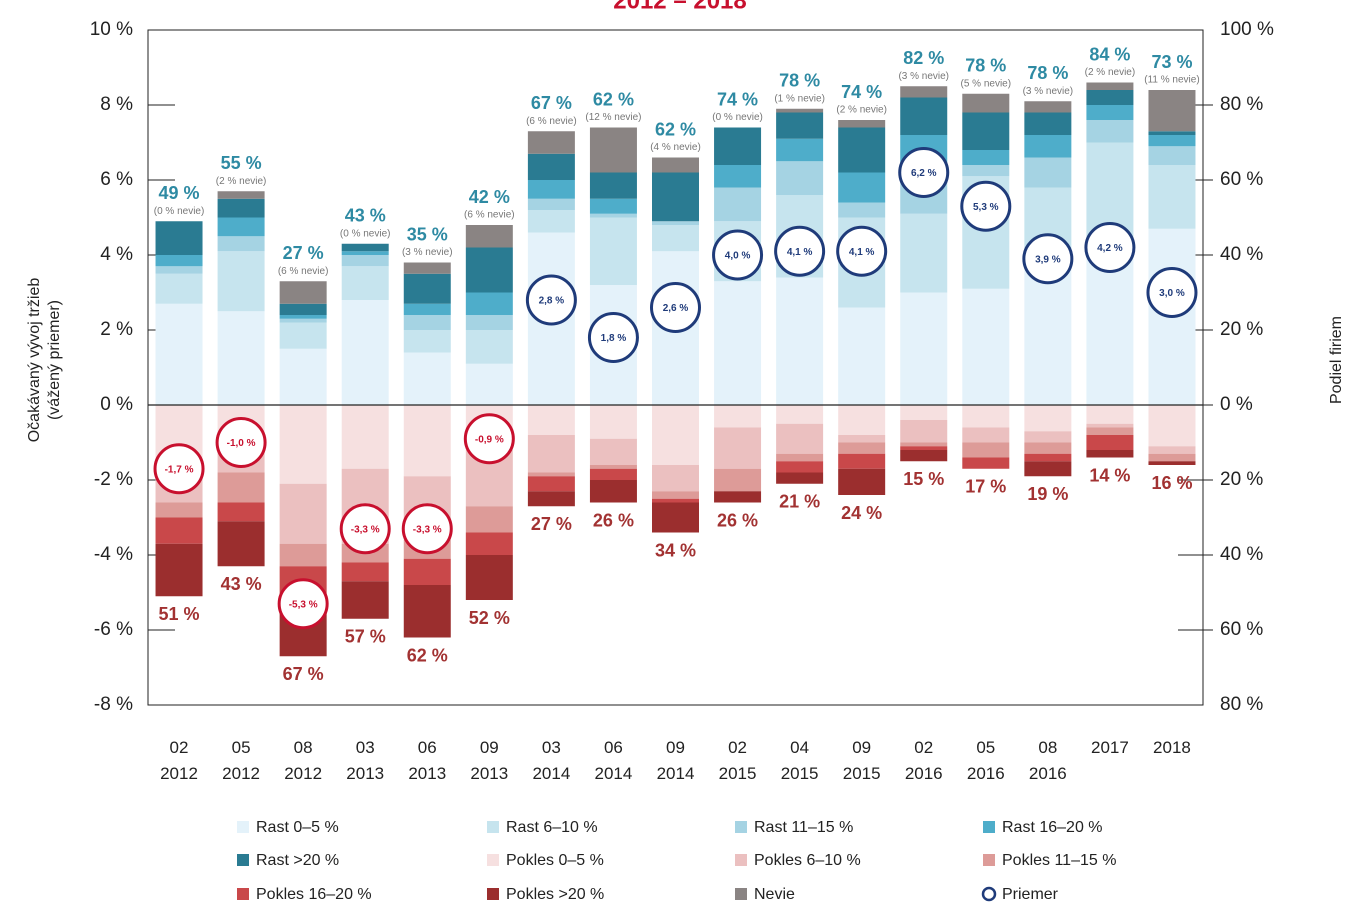  Describe the element at coordinates (1172, 747) in the screenshot. I see `x-tick-label: 2018` at that location.